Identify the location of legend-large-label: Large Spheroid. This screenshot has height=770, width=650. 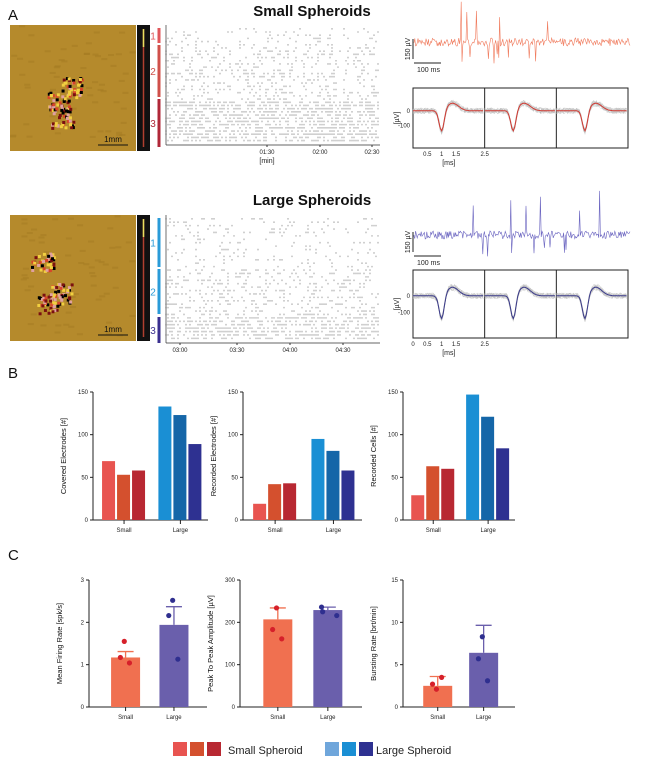
(413, 751).